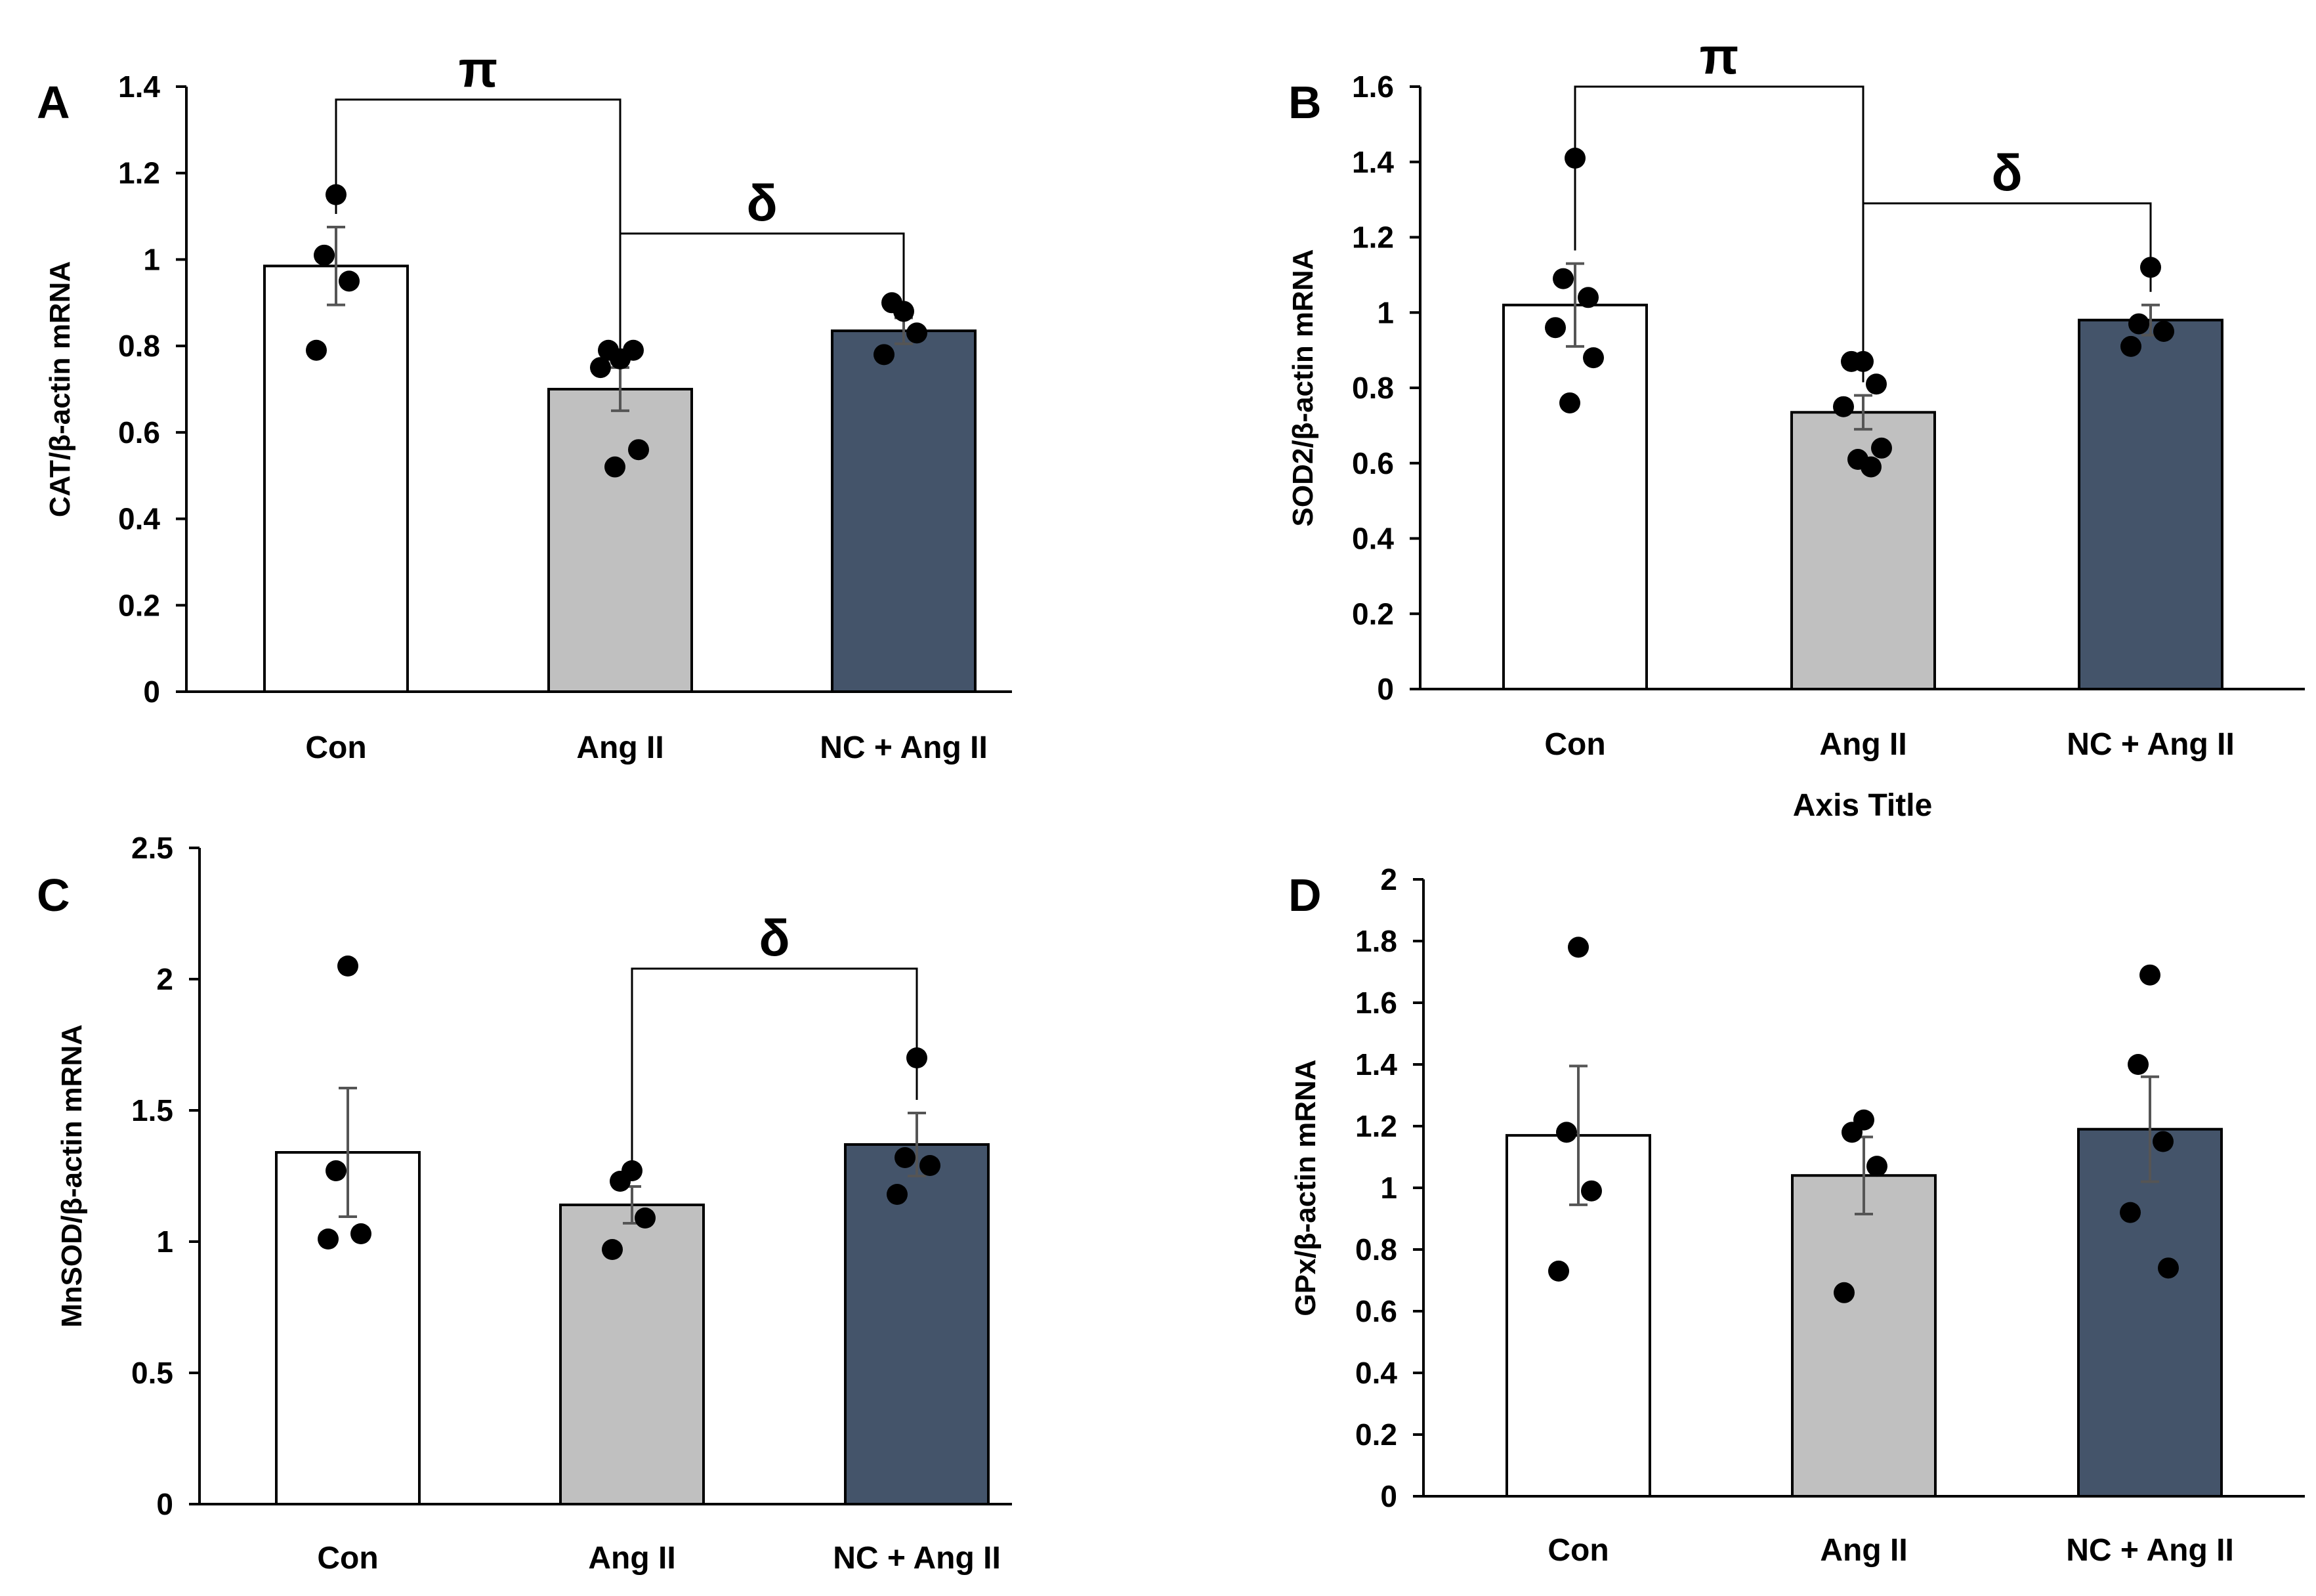  What do you see at coordinates (1376, 941) in the screenshot?
I see `y-tick-label: 1.8` at bounding box center [1376, 941].